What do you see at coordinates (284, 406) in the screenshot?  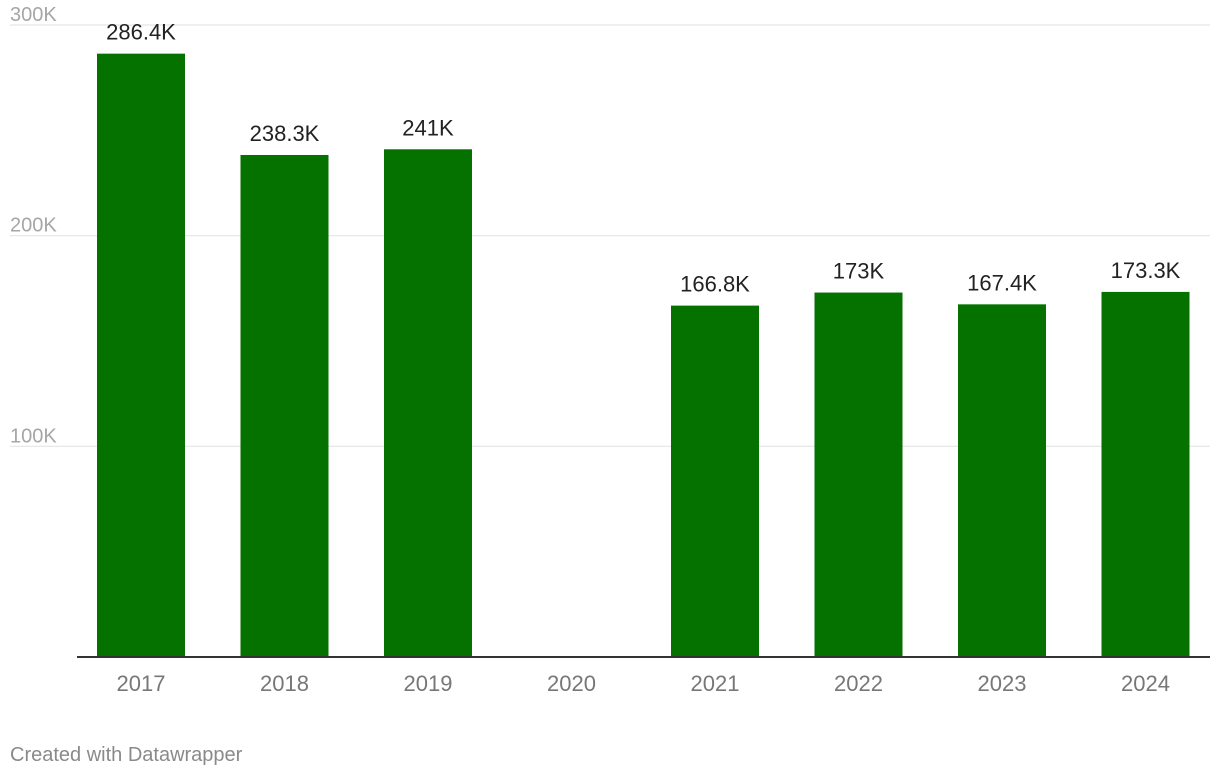 I see `bar-2018` at bounding box center [284, 406].